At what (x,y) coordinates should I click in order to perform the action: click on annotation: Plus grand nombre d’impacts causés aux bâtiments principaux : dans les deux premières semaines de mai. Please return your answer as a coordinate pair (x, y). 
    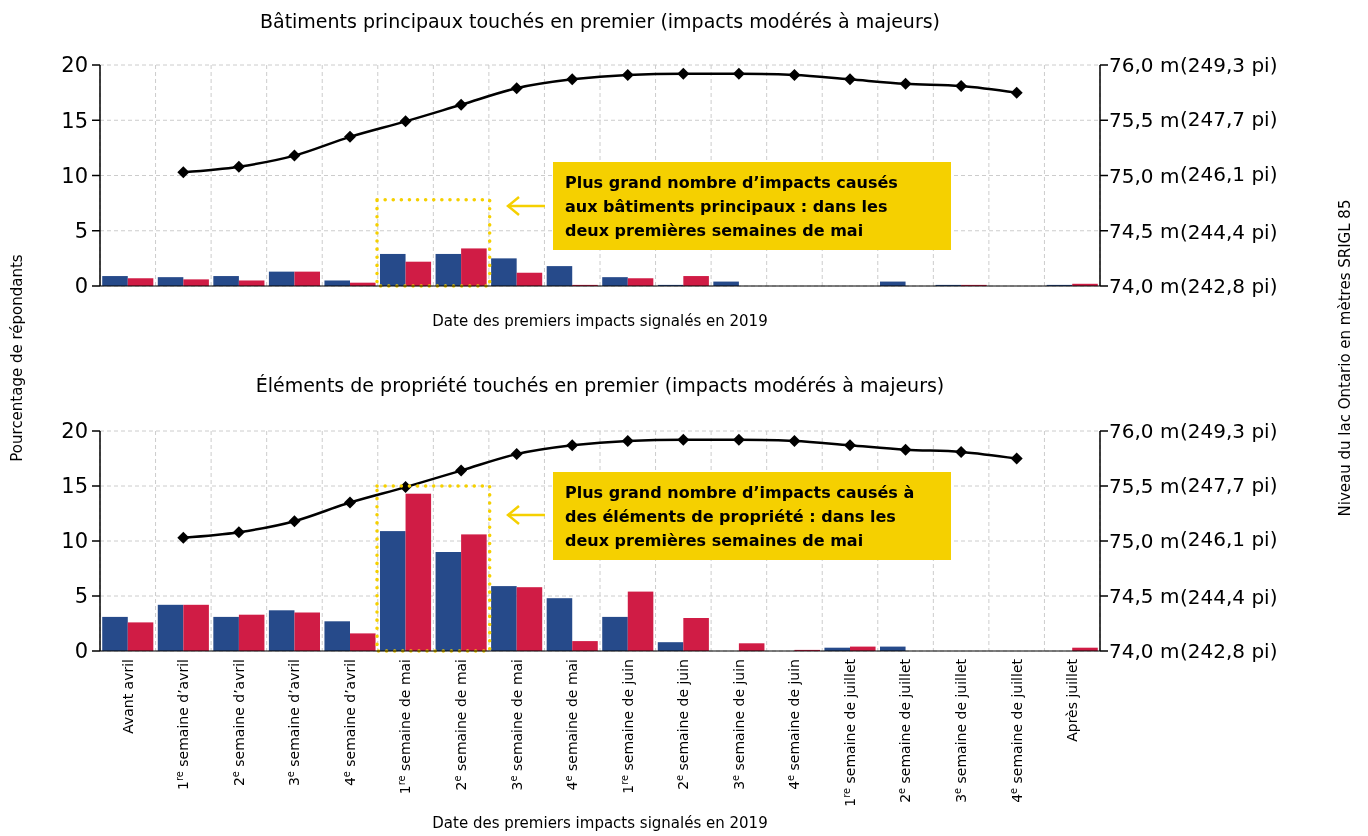
    Looking at the image, I should click on (731, 206).